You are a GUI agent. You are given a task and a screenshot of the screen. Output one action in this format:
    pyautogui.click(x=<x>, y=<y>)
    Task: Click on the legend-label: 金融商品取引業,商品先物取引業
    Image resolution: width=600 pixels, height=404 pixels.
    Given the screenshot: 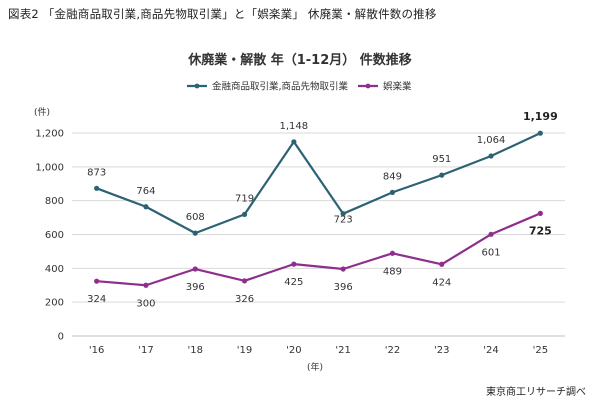 What is the action you would take?
    pyautogui.click(x=280, y=87)
    